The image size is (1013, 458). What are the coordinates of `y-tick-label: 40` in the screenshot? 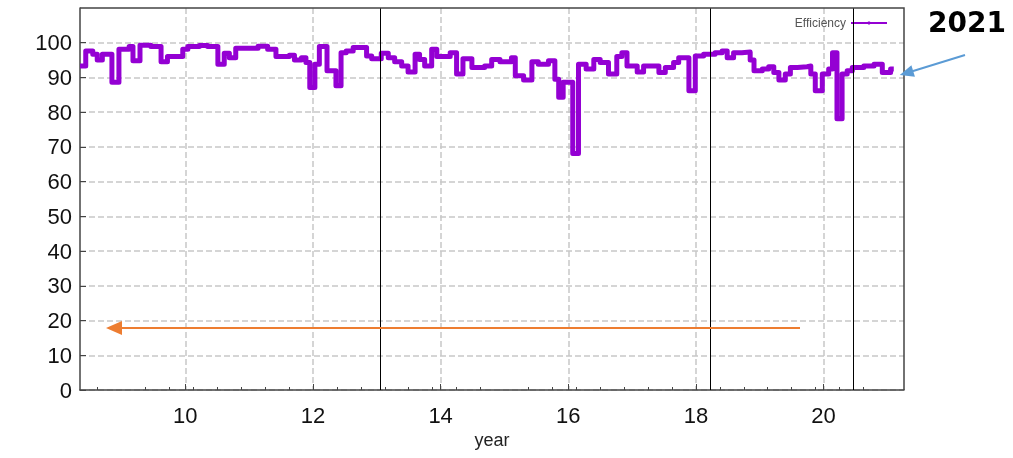 It's located at (59, 251).